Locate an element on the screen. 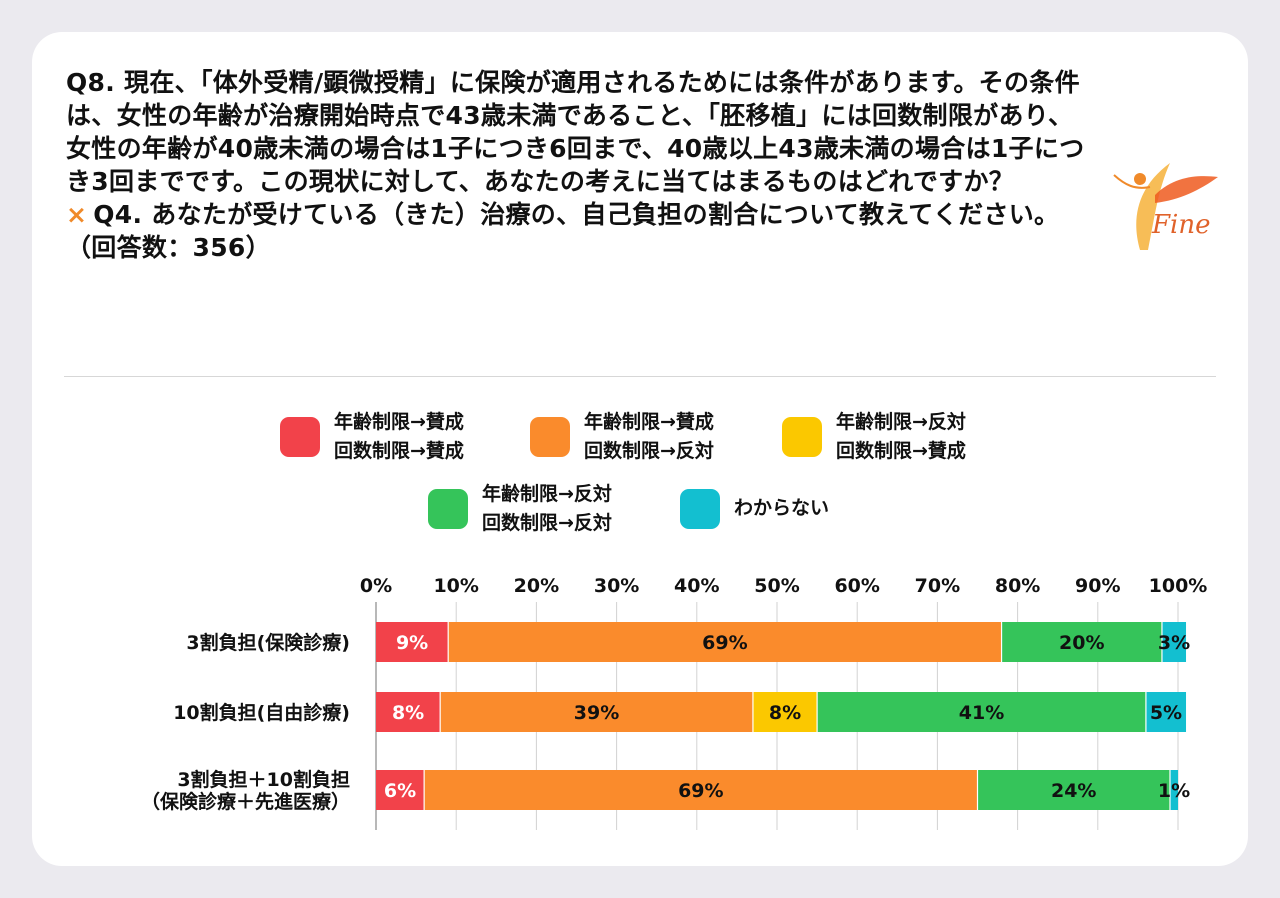 Image resolution: width=1280 pixels, height=898 pixels. legend-label: 年齢制限→賛成 回数制限→反対 is located at coordinates (649, 436).